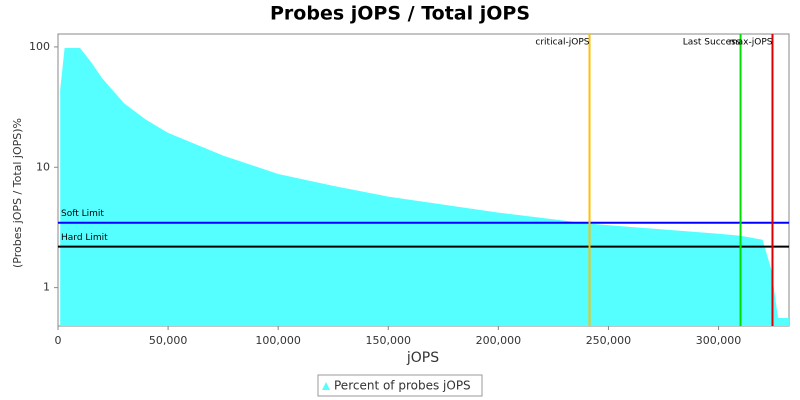 The height and width of the screenshot is (400, 800). What do you see at coordinates (46, 287) in the screenshot?
I see `y-tick-label: 1` at bounding box center [46, 287].